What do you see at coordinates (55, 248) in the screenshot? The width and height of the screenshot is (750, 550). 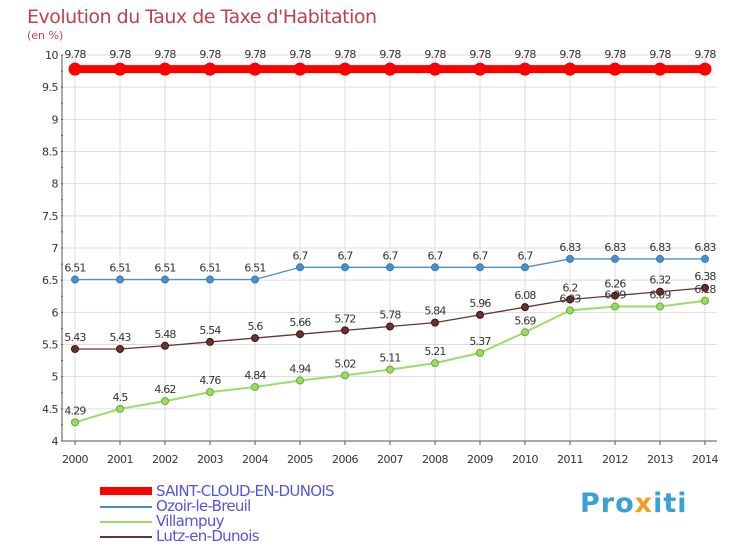 I see `y-tick-label: 7` at bounding box center [55, 248].